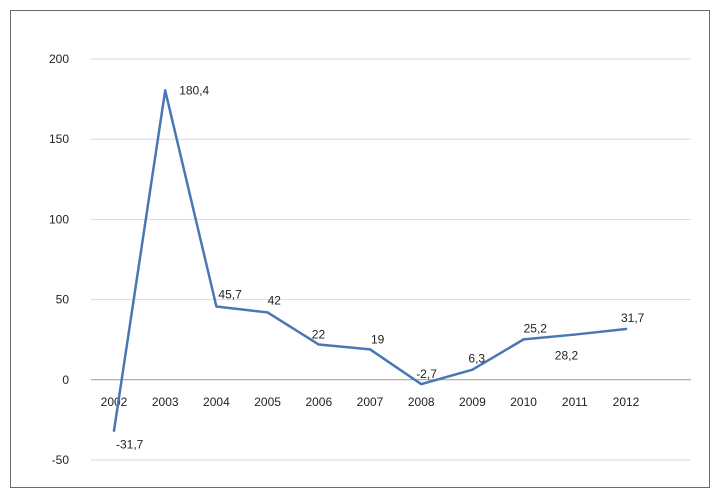  Describe the element at coordinates (567, 356) in the screenshot. I see `data-label: 28,2` at that location.